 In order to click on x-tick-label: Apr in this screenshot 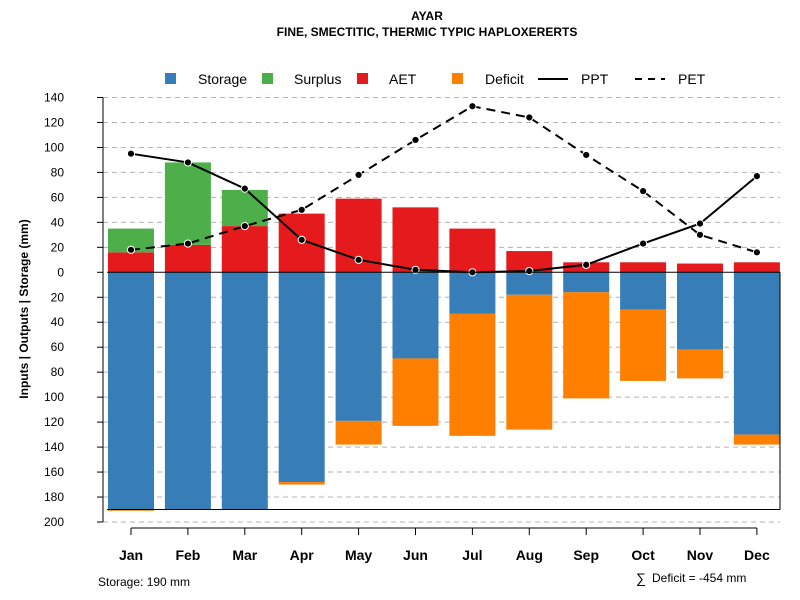, I will do `click(302, 555)`.